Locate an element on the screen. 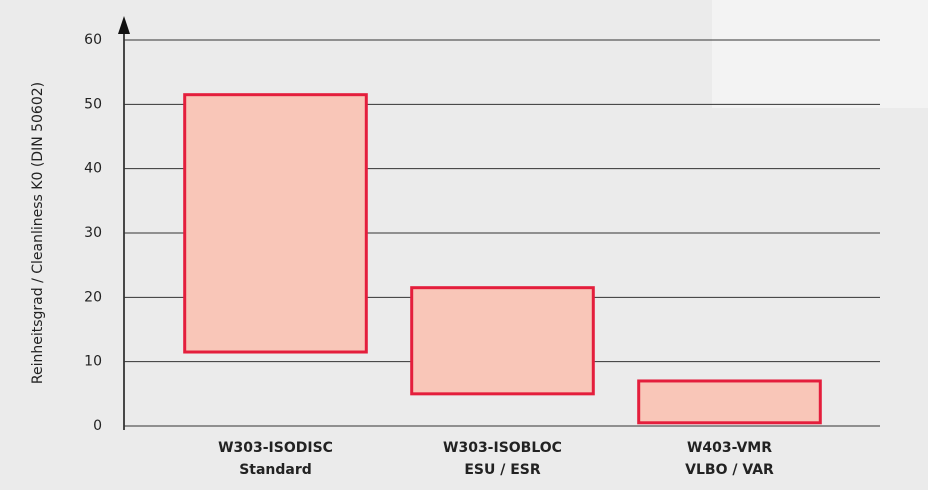  y-tick-label: 10 is located at coordinates (93, 362).